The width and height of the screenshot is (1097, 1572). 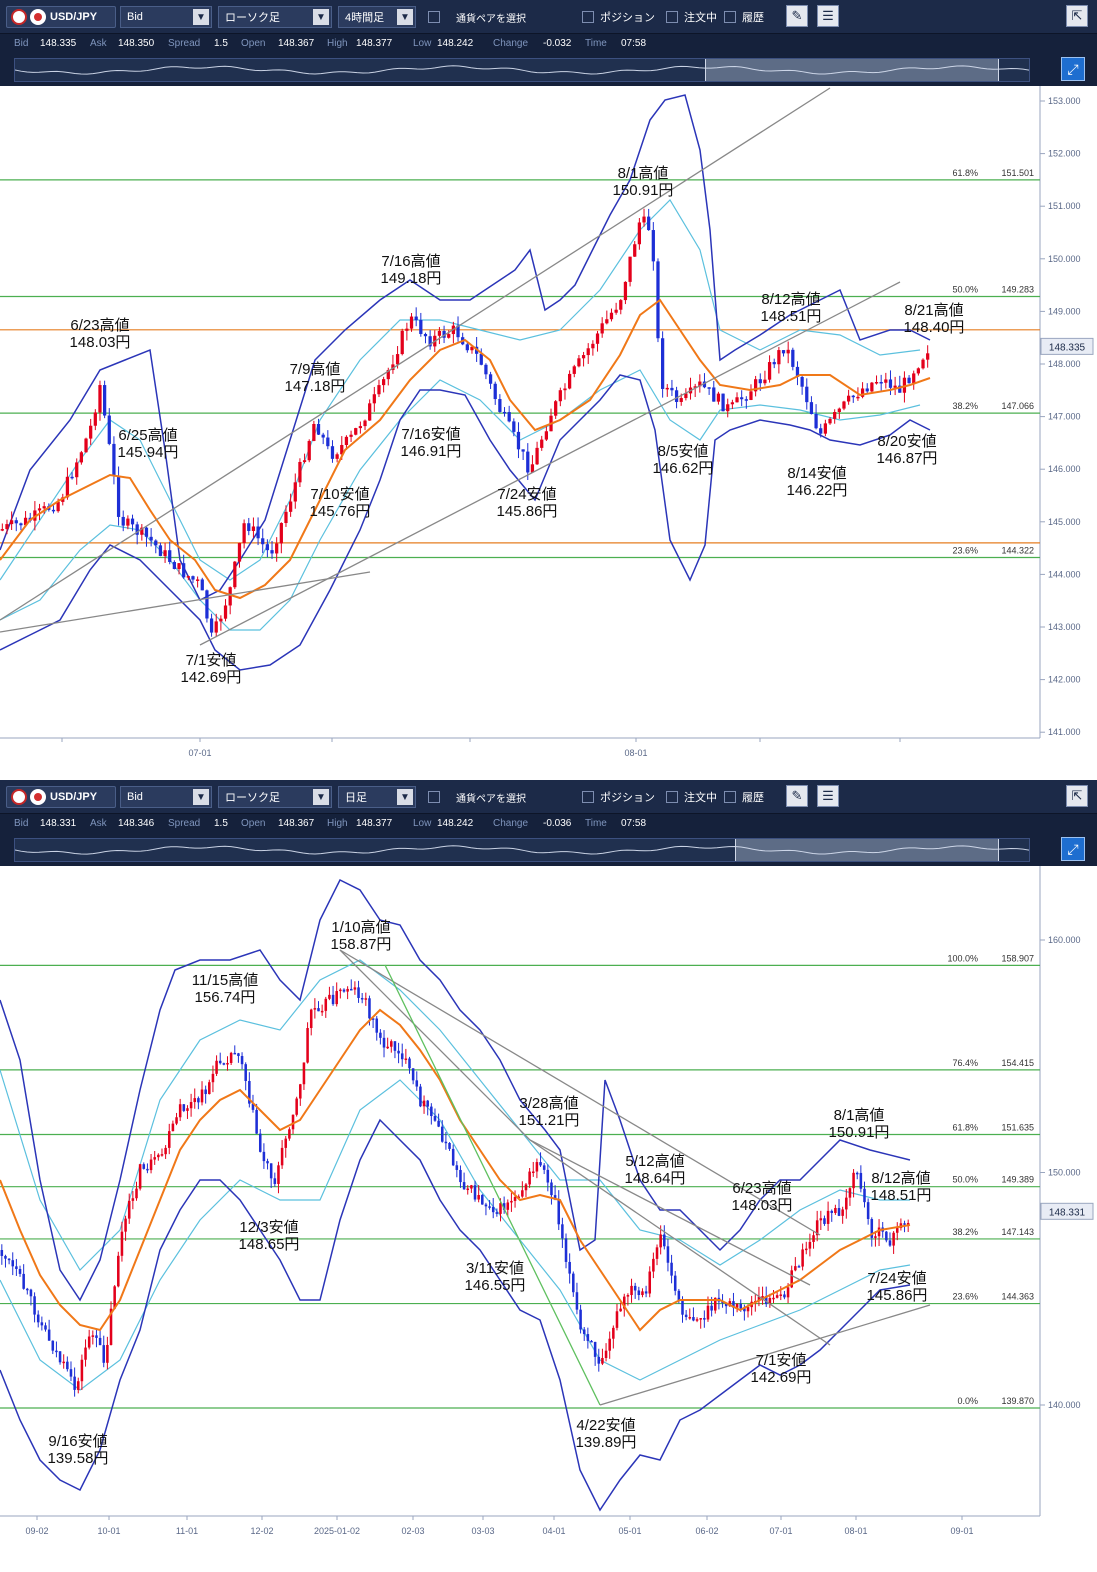 I want to click on price-annotation-title: 8/14安値, so click(x=816, y=473).